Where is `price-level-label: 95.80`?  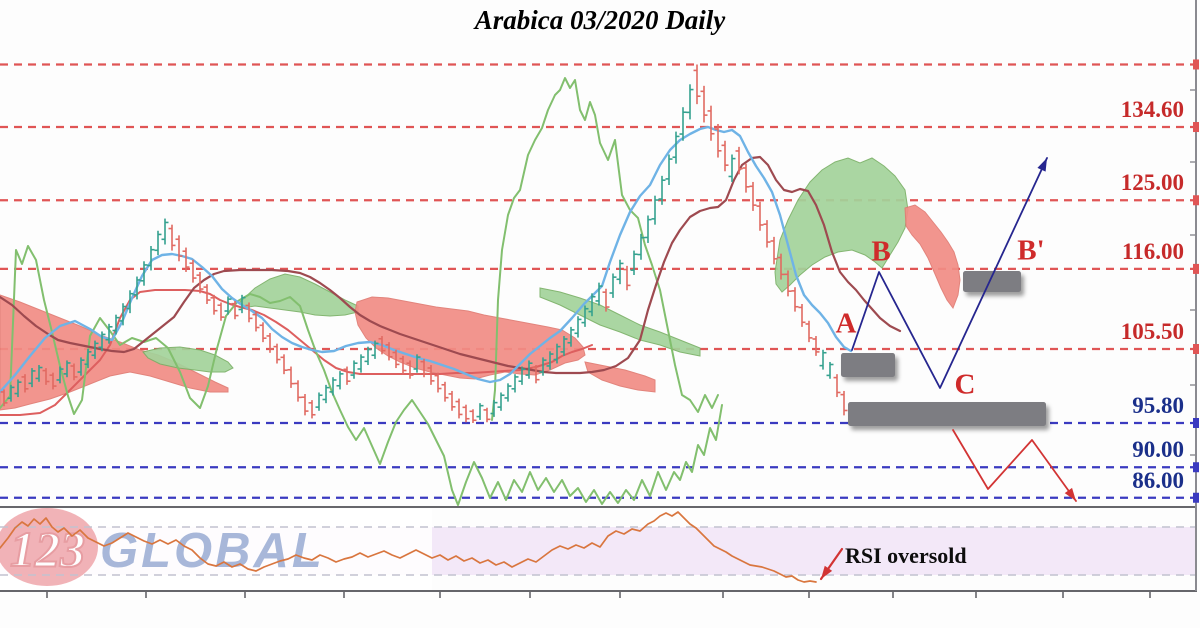 price-level-label: 95.80 is located at coordinates (1158, 405).